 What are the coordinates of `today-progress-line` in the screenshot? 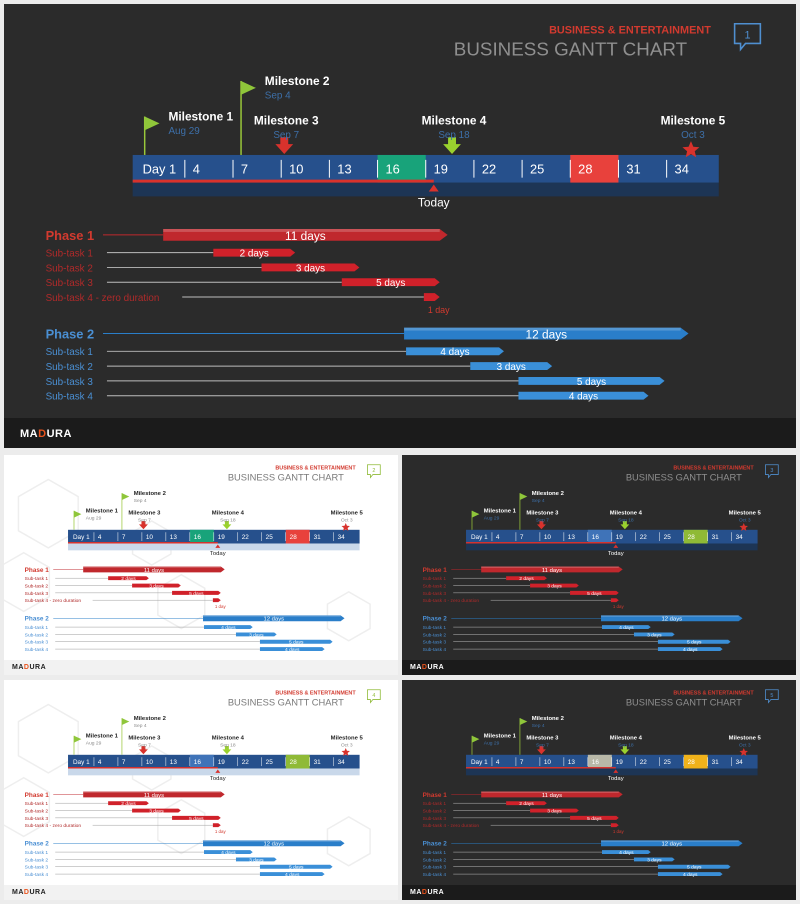 It's located at (283, 181).